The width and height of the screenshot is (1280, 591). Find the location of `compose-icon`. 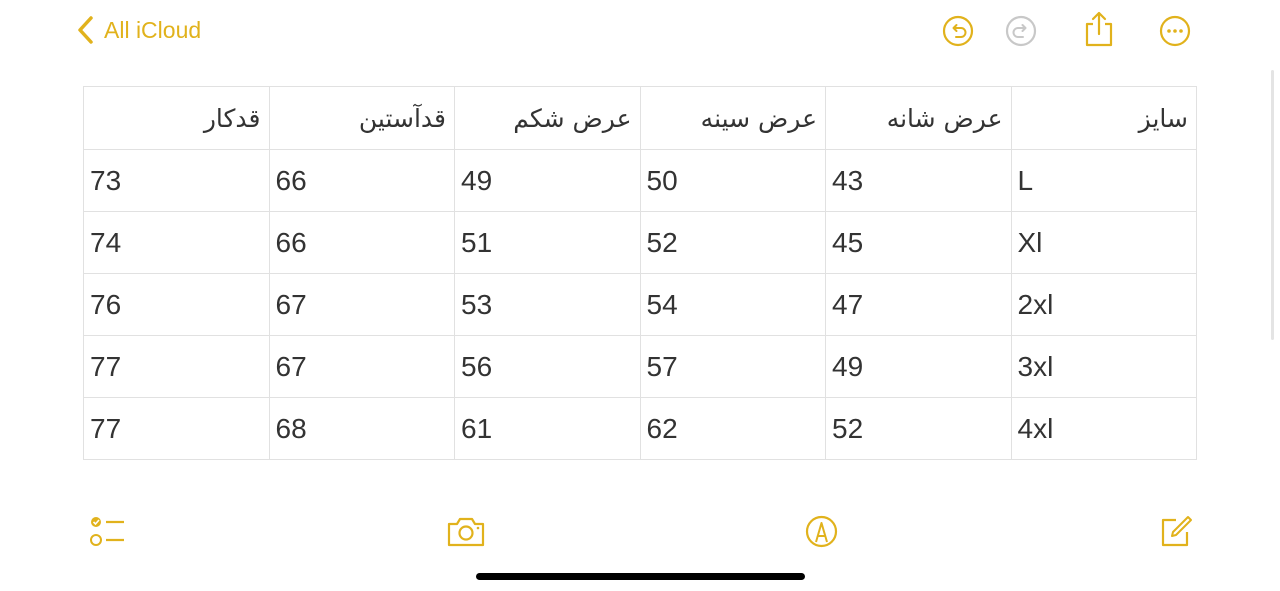

compose-icon is located at coordinates (1176, 531).